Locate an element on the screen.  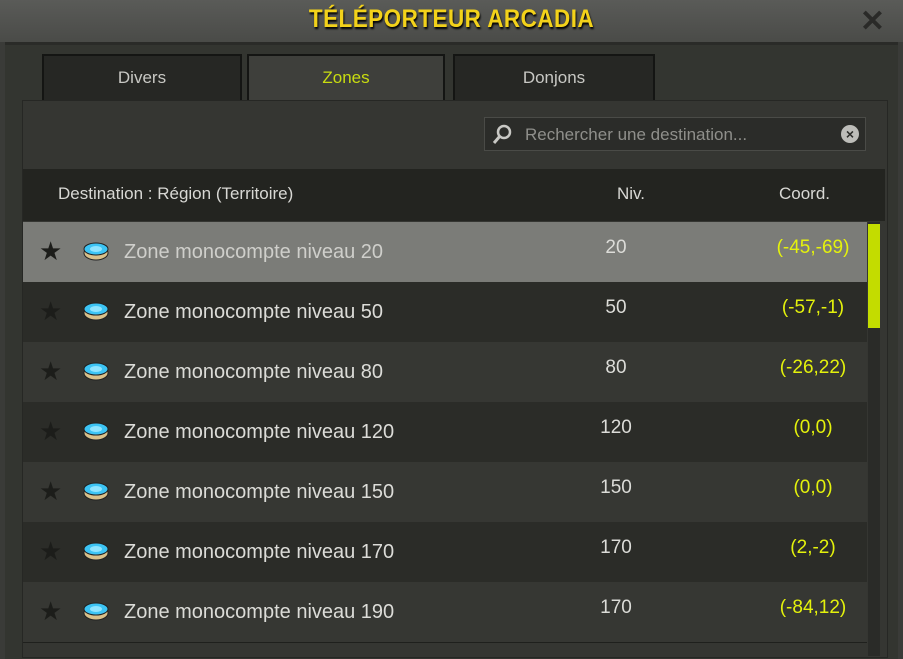
tab-zones: Zones is located at coordinates (346, 79).